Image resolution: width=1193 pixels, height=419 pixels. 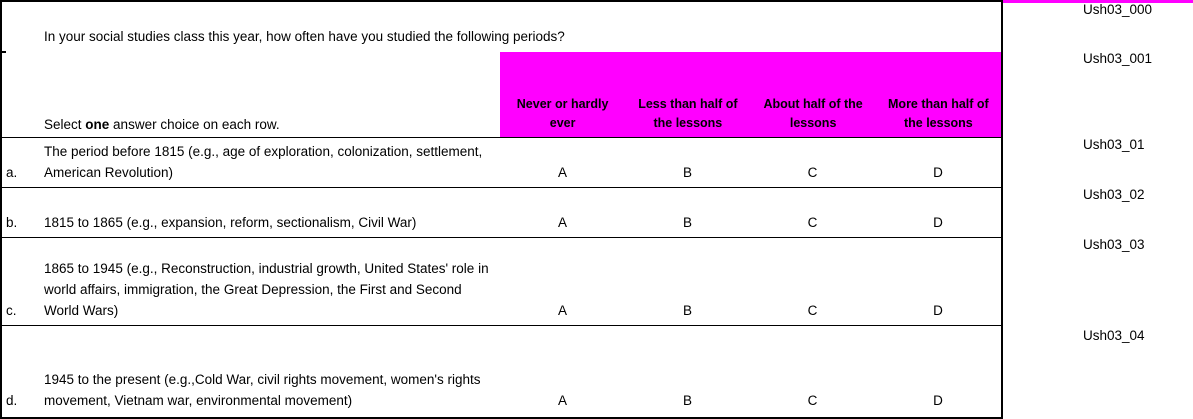 What do you see at coordinates (1098, 1) in the screenshot?
I see `magenta-top-strip` at bounding box center [1098, 1].